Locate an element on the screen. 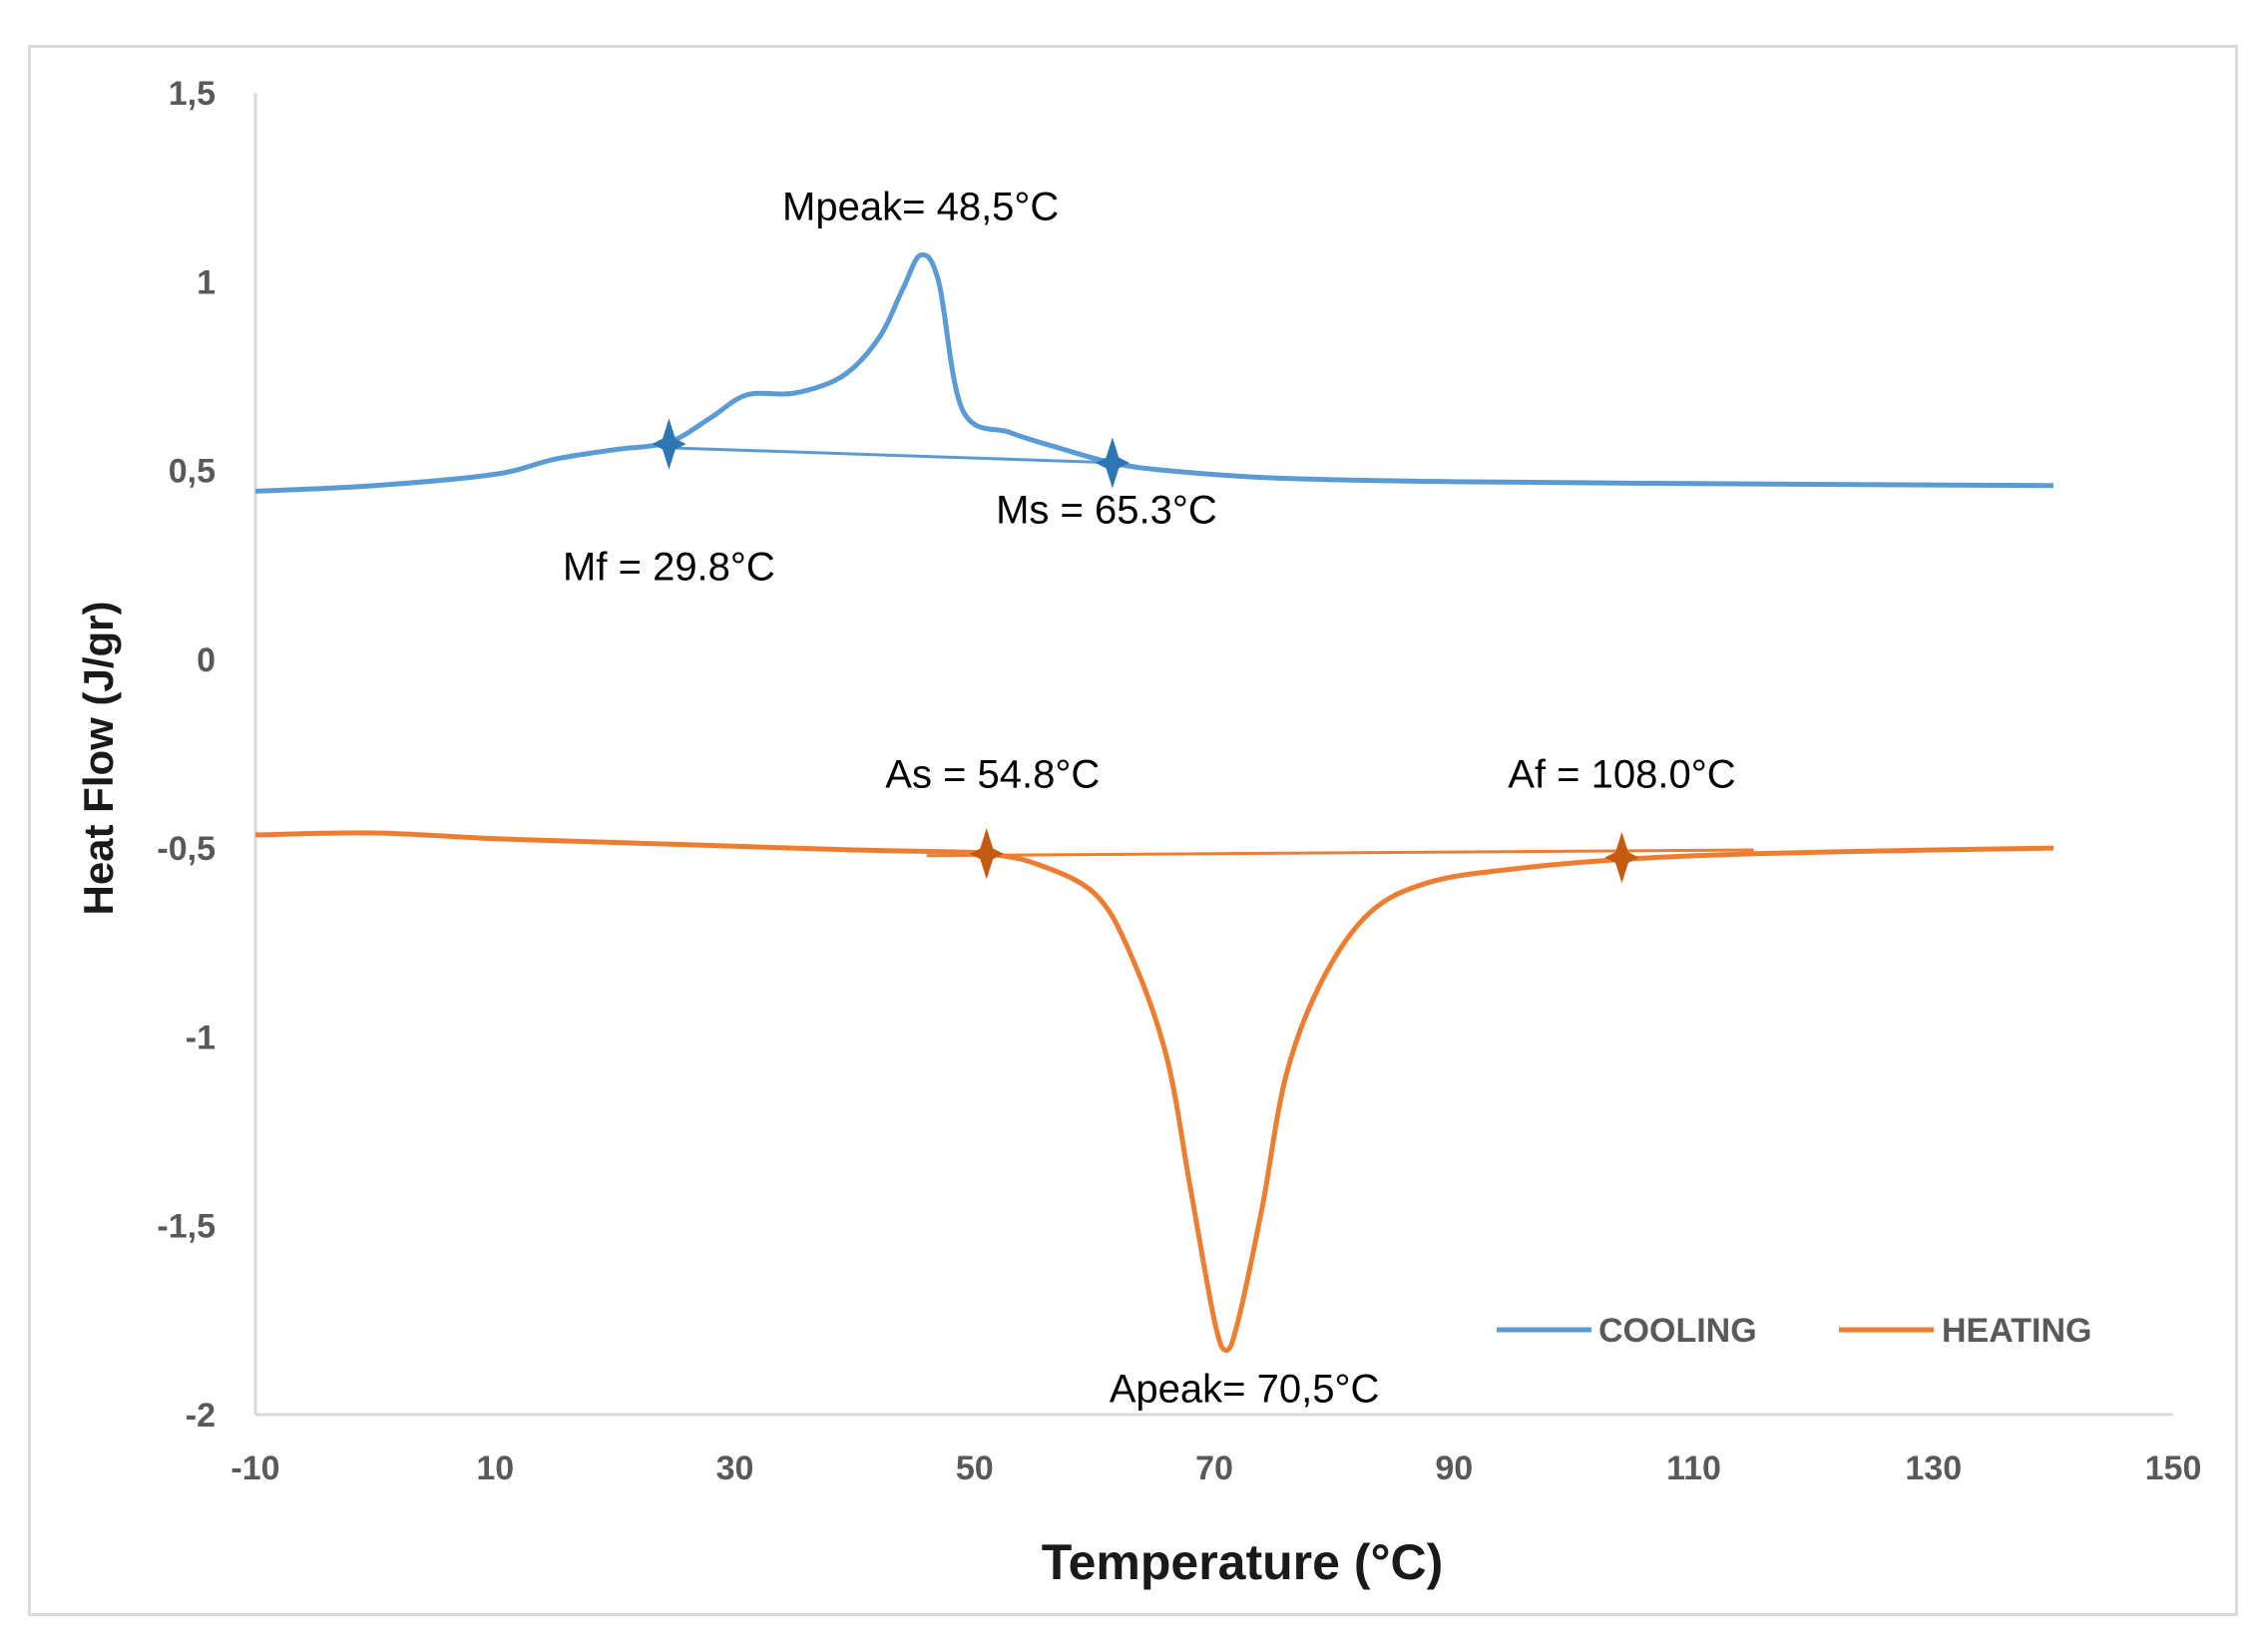 This screenshot has height=1651, width=2268. x-tick-label: 130 is located at coordinates (1933, 1468).